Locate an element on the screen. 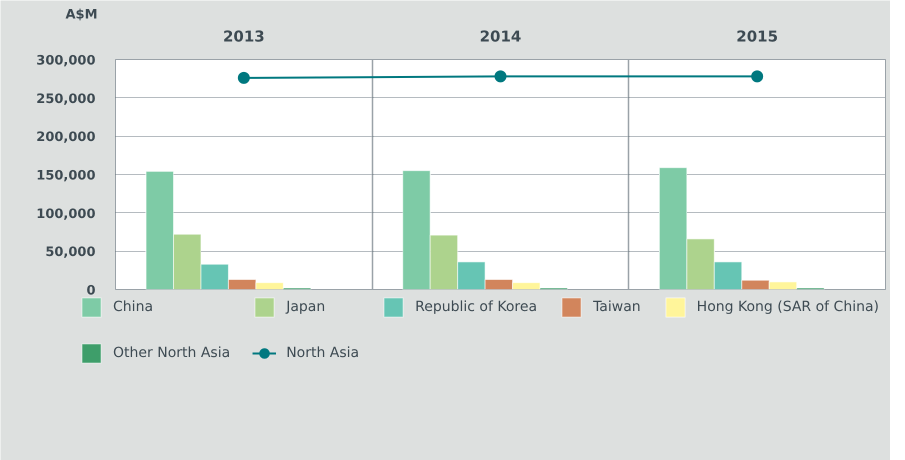 This screenshot has width=905, height=460. legend-label: Taiwan is located at coordinates (617, 307).